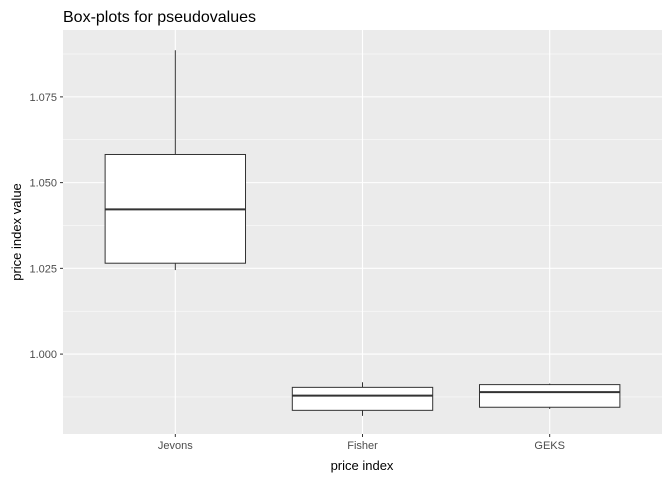 Image resolution: width=672 pixels, height=480 pixels. What do you see at coordinates (549, 446) in the screenshot?
I see `x-tick-label: GEKS` at bounding box center [549, 446].